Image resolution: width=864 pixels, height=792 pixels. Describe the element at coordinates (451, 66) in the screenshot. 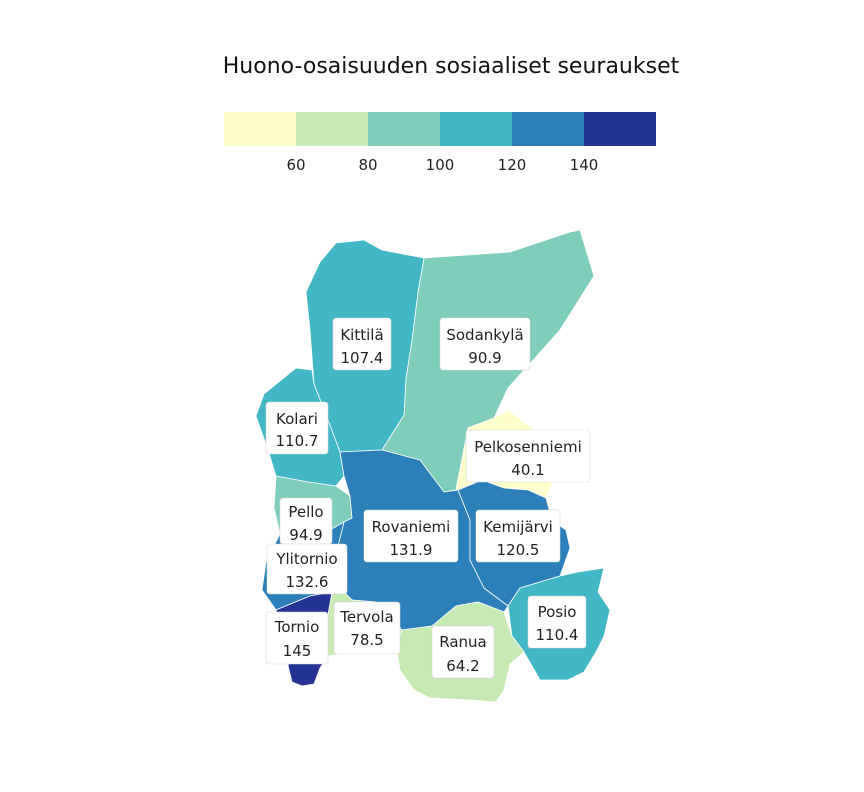

I see `map-title: Huono-osaisuuden sosiaaliset seuraukset` at that location.